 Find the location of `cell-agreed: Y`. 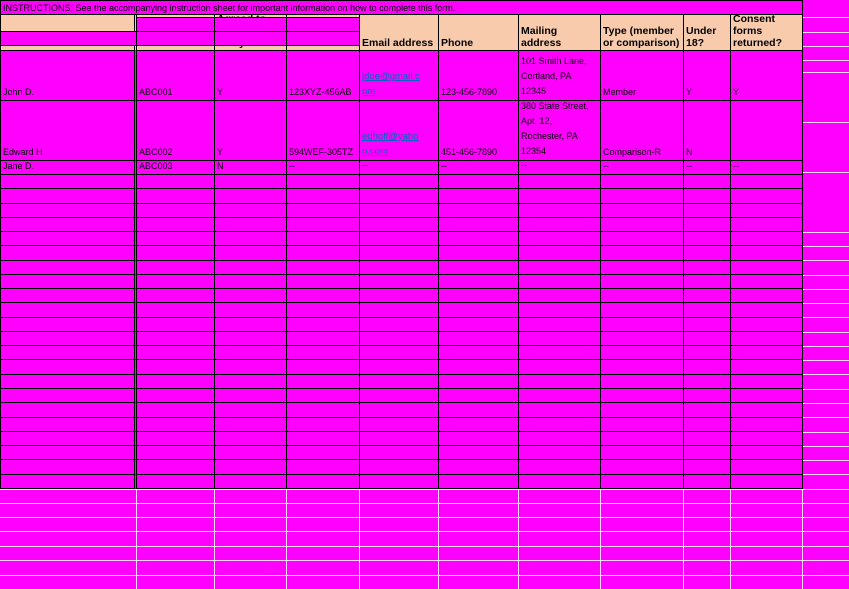

cell-agreed: Y is located at coordinates (251, 76).